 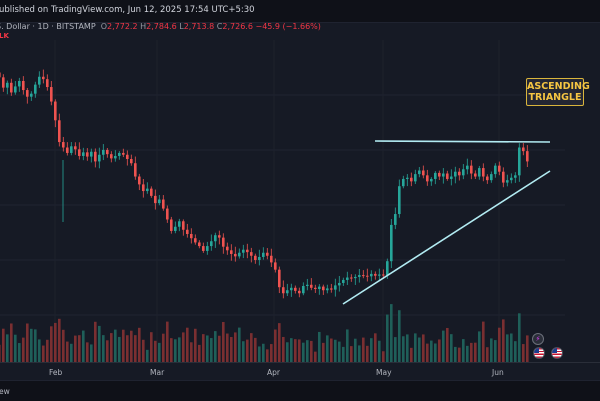 I want to click on lightning-icon: ⚡, so click(x=538, y=339).